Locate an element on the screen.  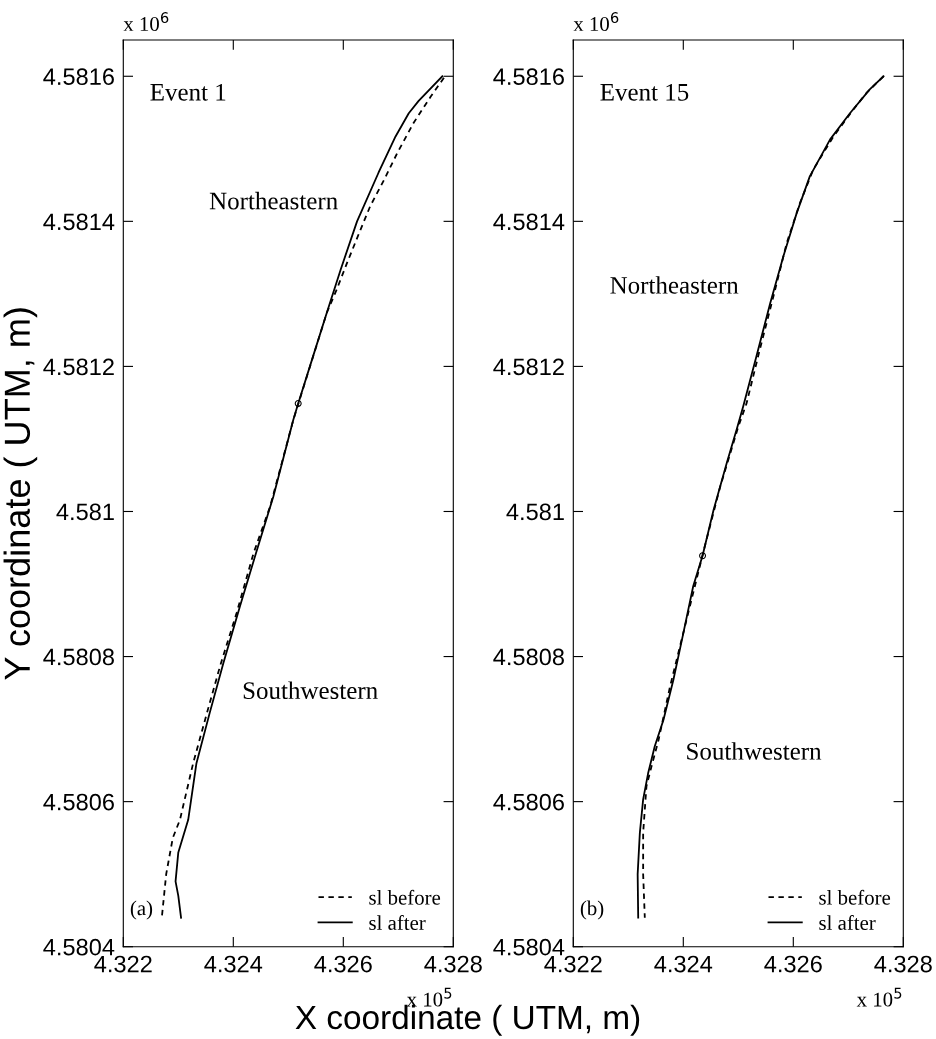
annotation: (b) is located at coordinates (592, 910).